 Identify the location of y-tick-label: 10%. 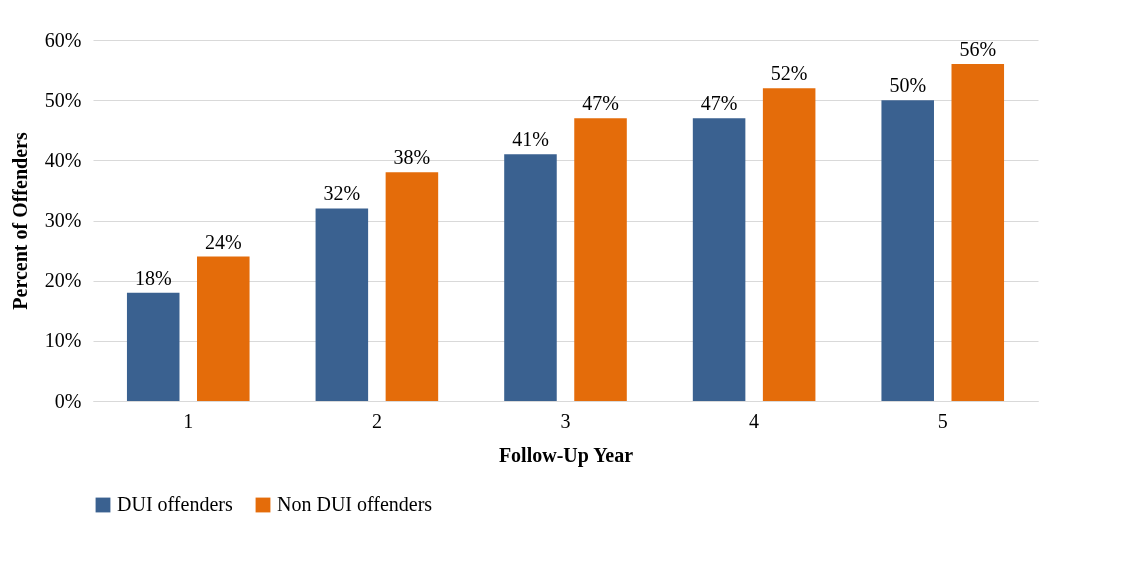
(63, 340).